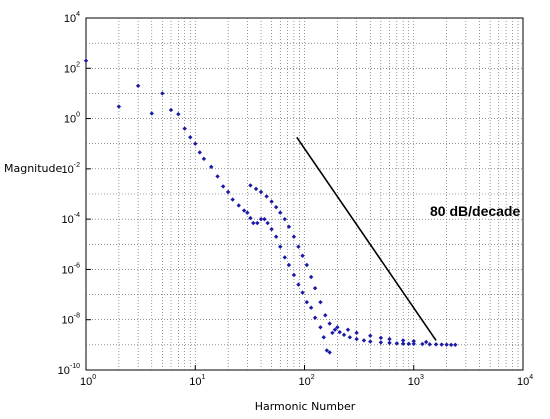 The image size is (550, 419). I want to click on x-tick-label: 10⁰, so click(88, 381).